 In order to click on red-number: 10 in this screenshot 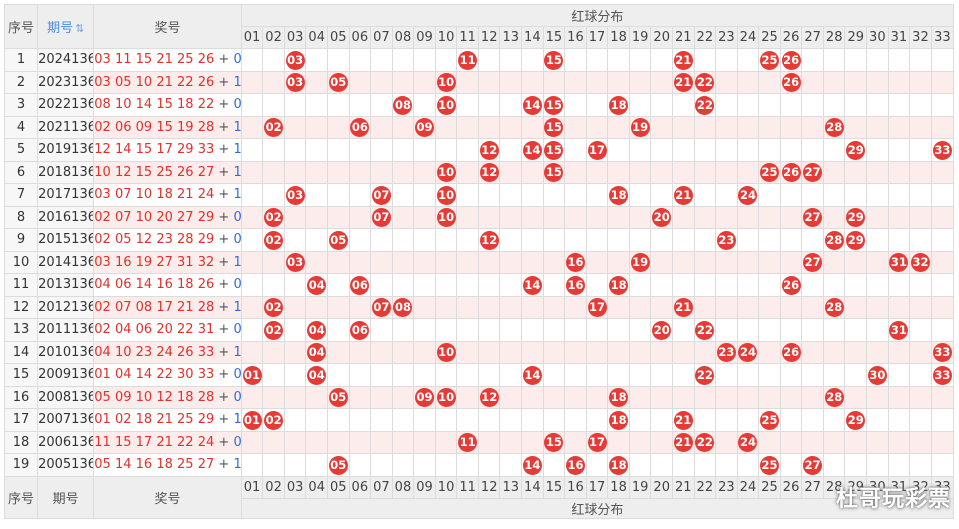, I will do `click(144, 195)`.